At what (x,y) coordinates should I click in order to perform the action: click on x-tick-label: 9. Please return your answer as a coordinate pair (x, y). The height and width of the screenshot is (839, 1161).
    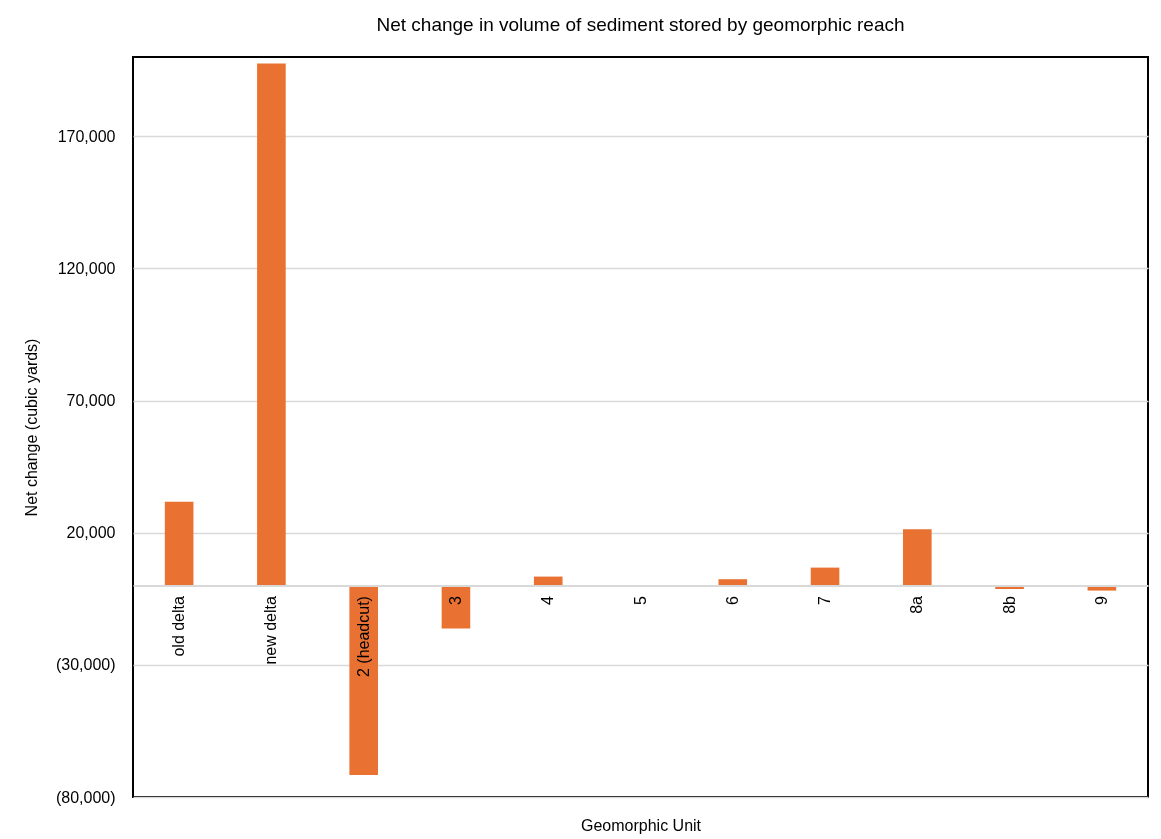
    Looking at the image, I should click on (1101, 600).